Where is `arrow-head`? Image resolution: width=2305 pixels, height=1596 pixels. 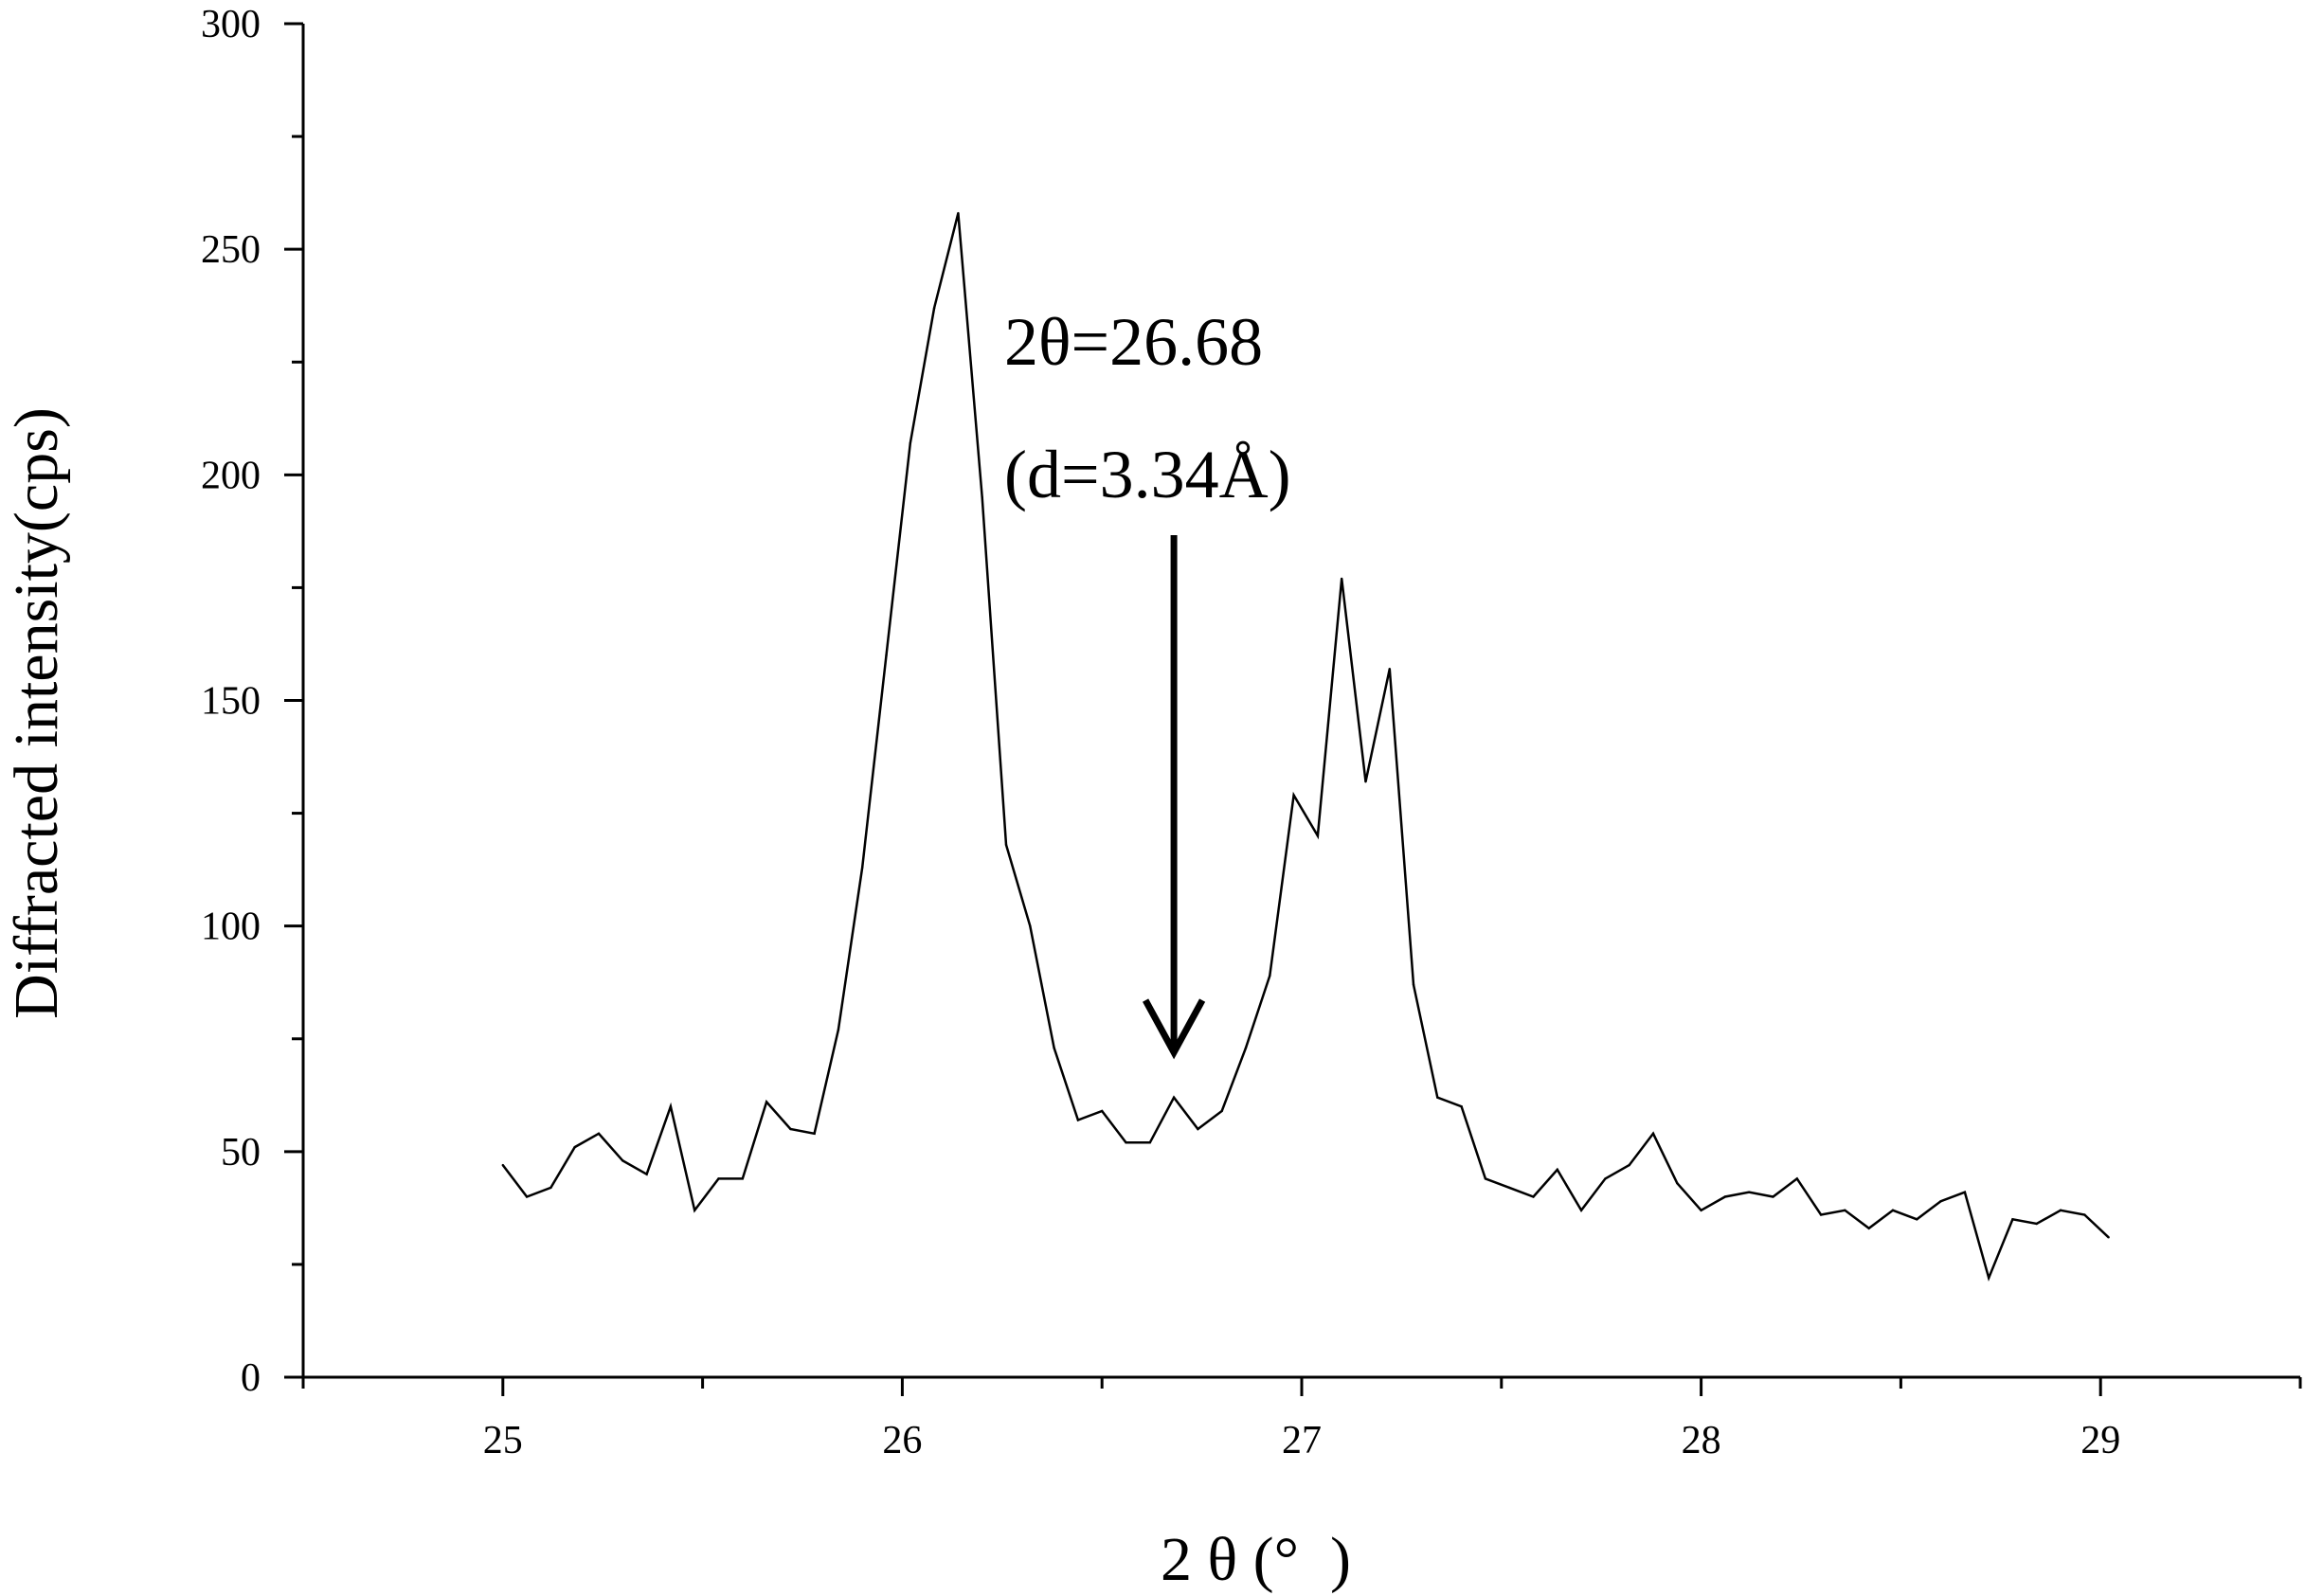 arrow-head is located at coordinates (1174, 1029).